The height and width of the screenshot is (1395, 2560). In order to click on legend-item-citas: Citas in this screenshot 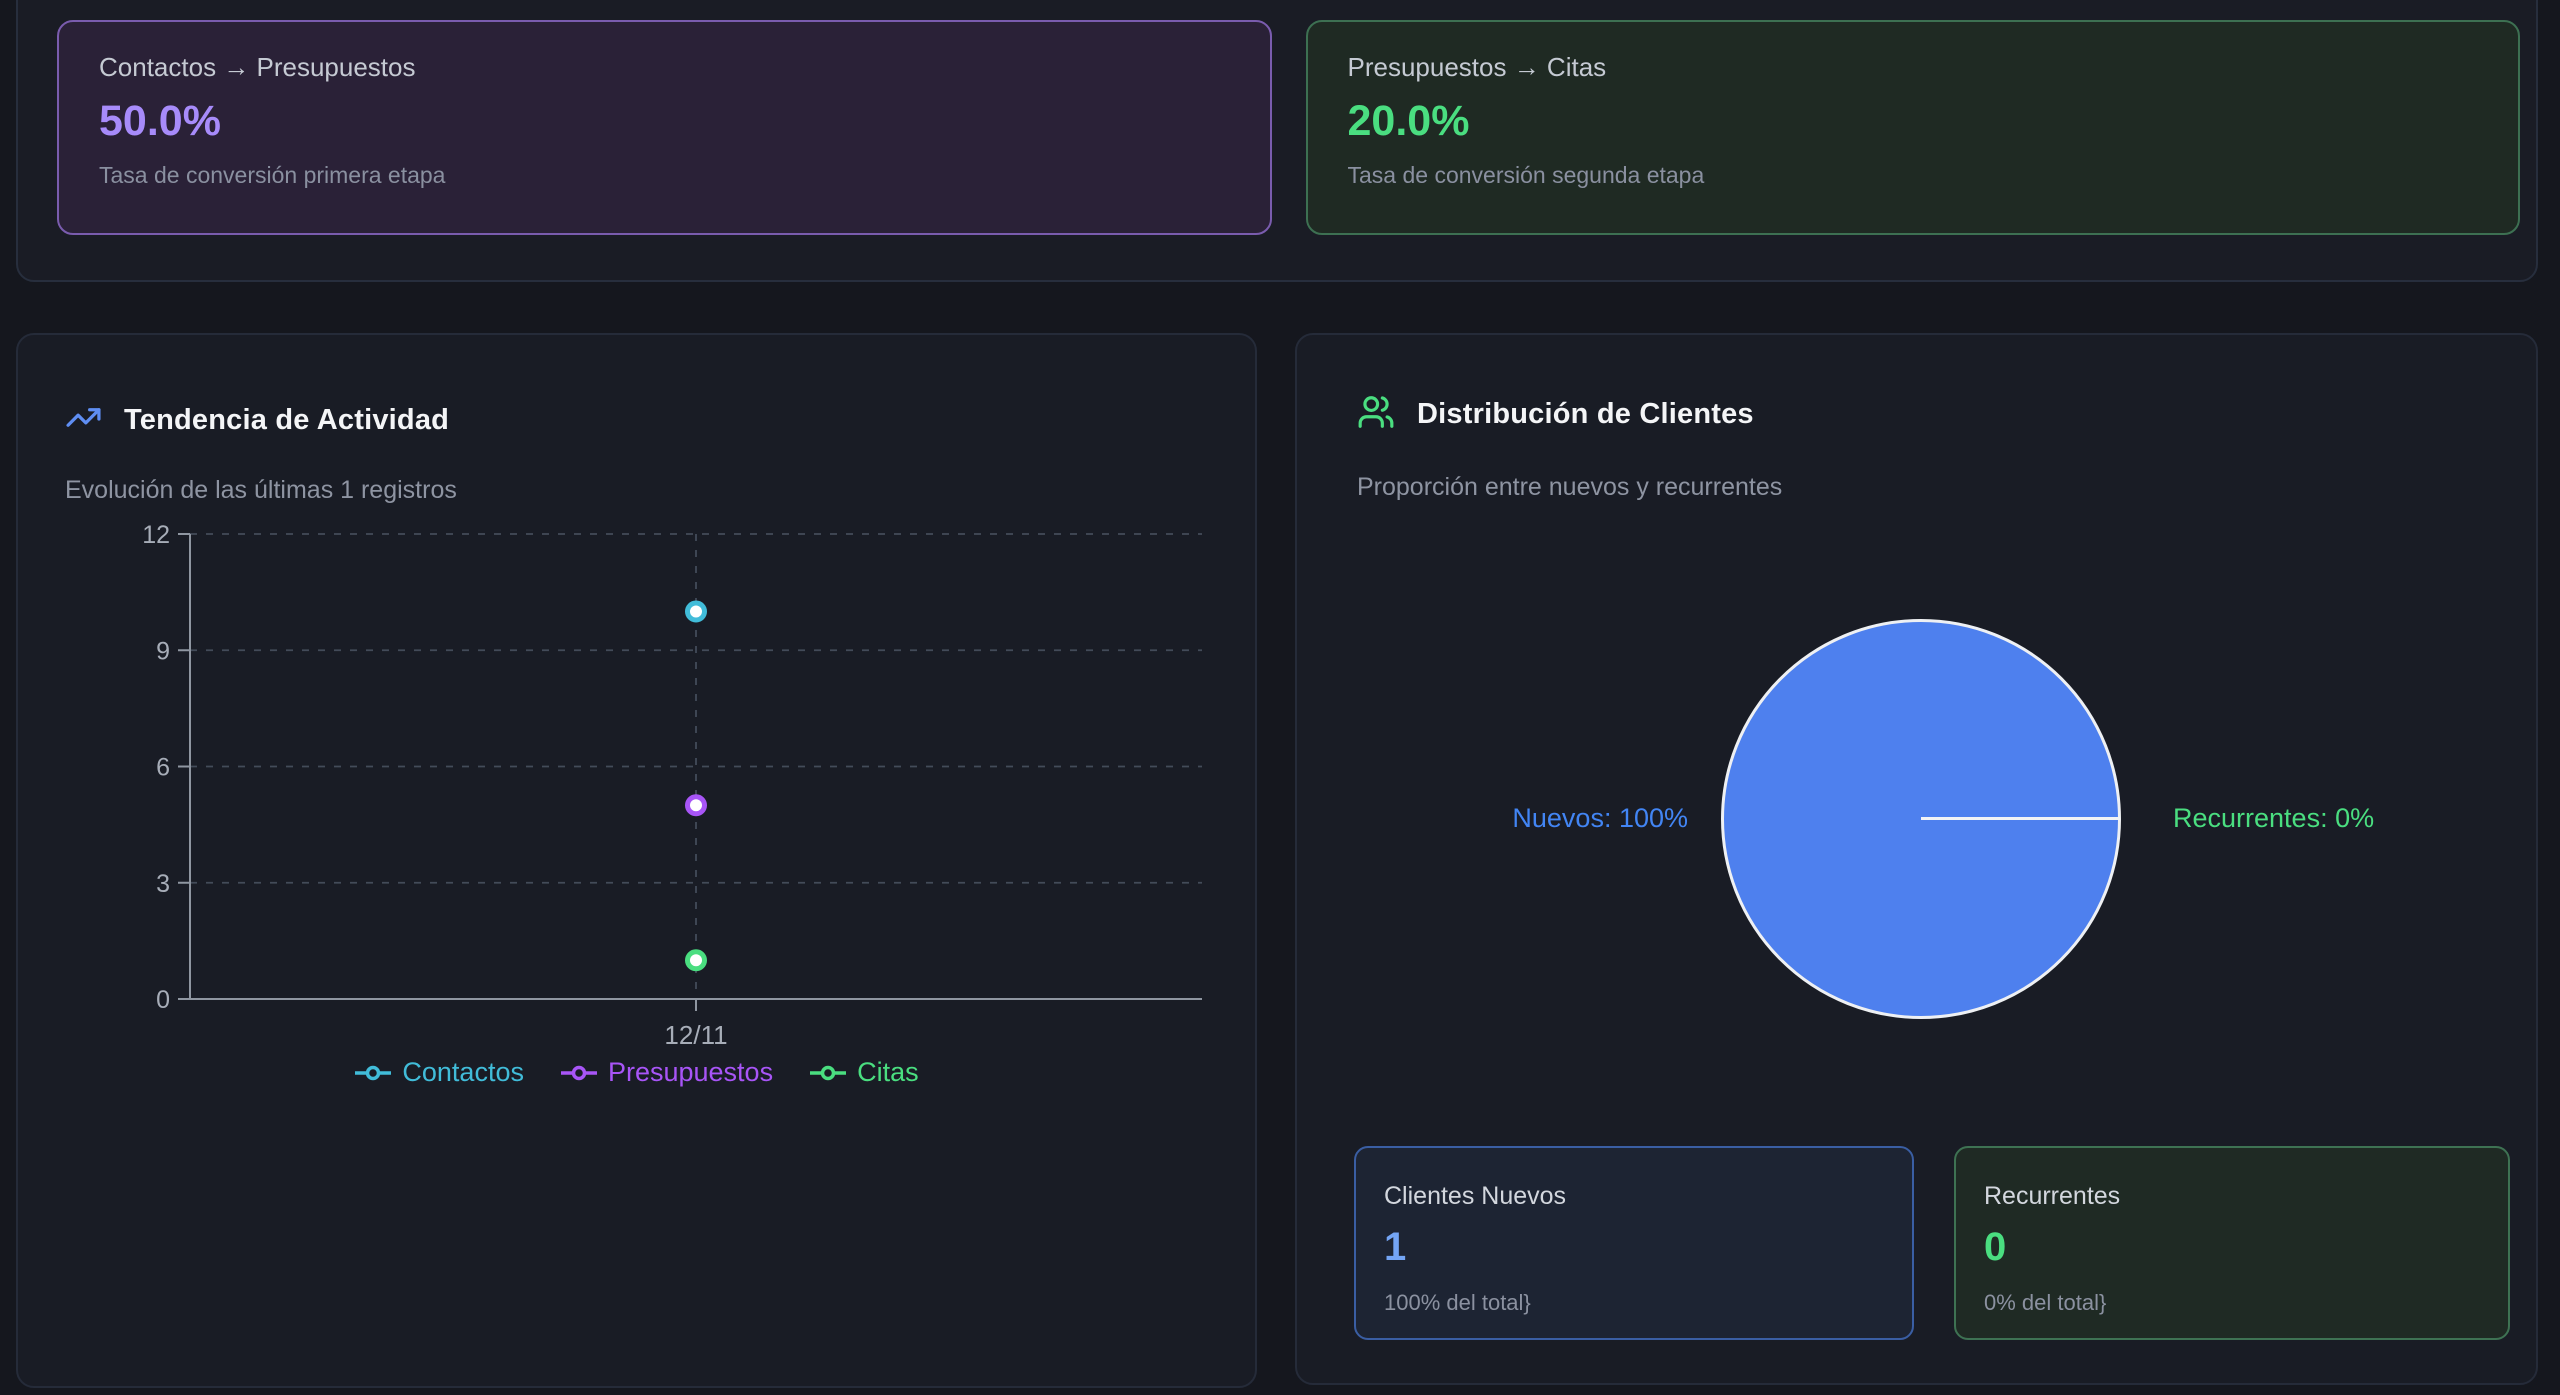, I will do `click(864, 1072)`.